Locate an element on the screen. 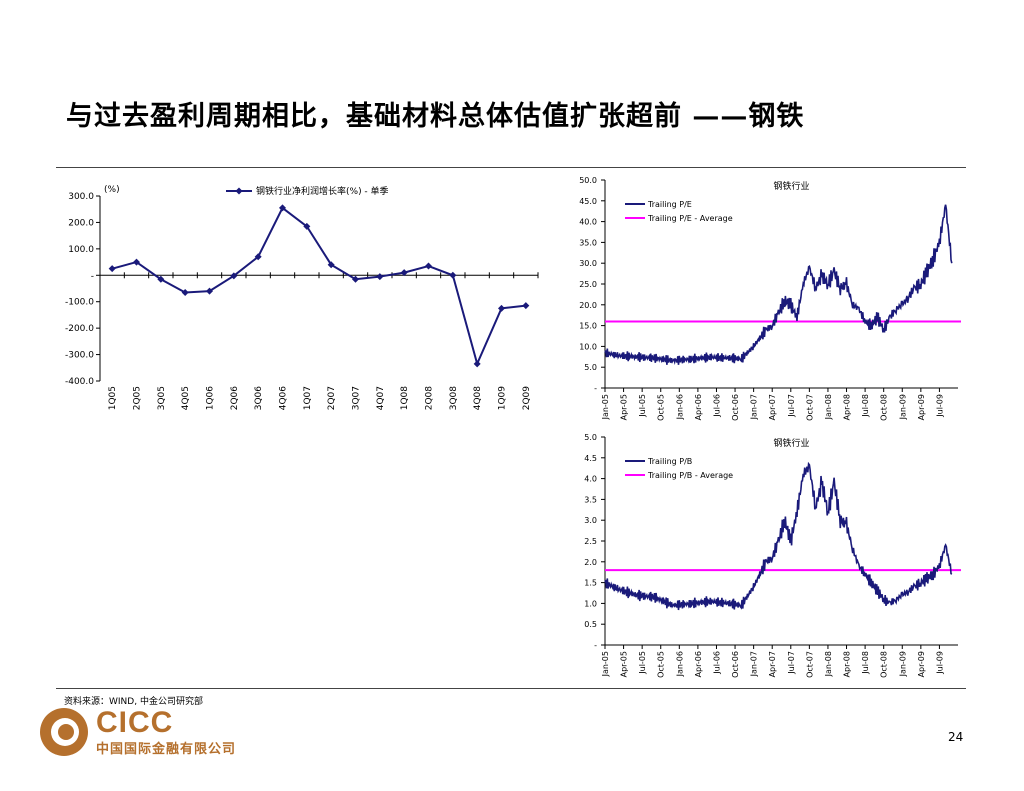 This screenshot has width=1024, height=791. x-tick-label: 1Q06 is located at coordinates (211, 398).